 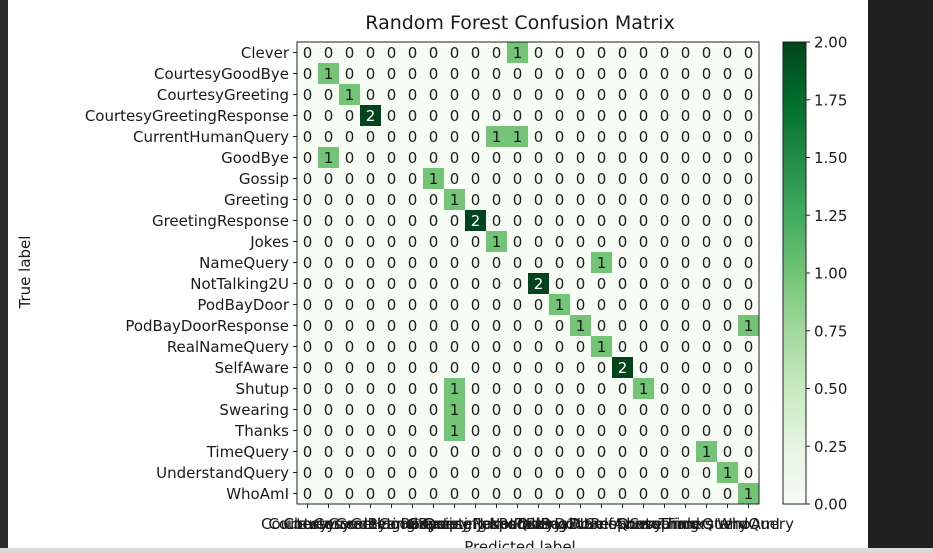 I want to click on x-tick-label: CourtesyGreeting, so click(x=349, y=524).